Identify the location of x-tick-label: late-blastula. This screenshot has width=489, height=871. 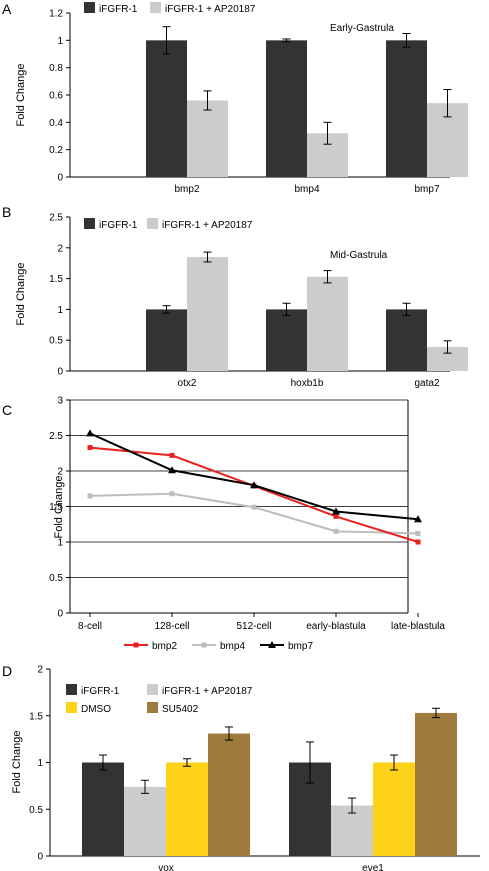
(418, 626).